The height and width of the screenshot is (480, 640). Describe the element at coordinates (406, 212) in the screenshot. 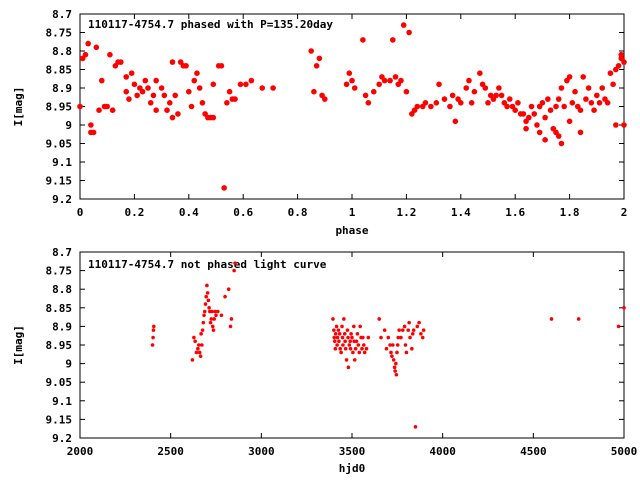

I see `x-tick-label: 1.2` at that location.